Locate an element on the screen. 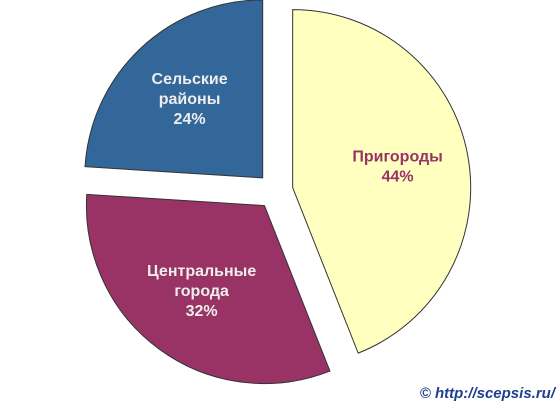 This screenshot has height=404, width=560. slice-label: Сельские районы 24% is located at coordinates (190, 99).